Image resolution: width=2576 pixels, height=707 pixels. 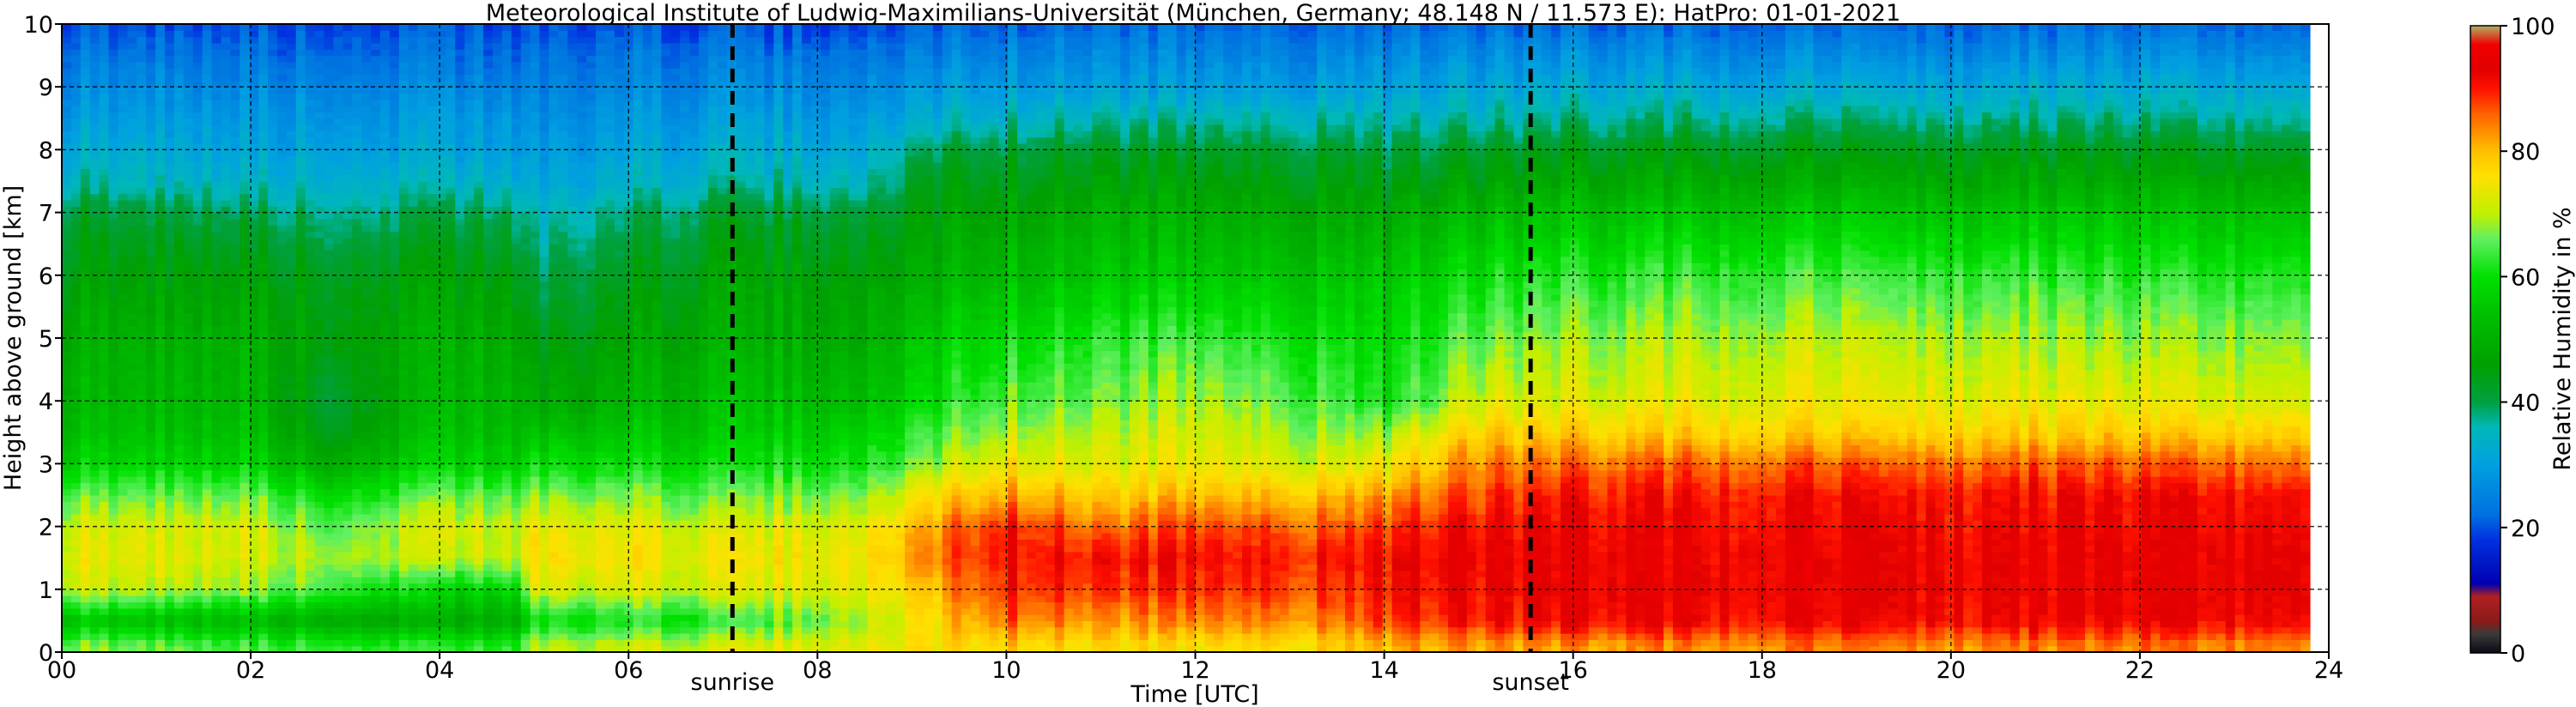 What do you see at coordinates (1572, 670) in the screenshot?
I see `x-tick-label: 16` at bounding box center [1572, 670].